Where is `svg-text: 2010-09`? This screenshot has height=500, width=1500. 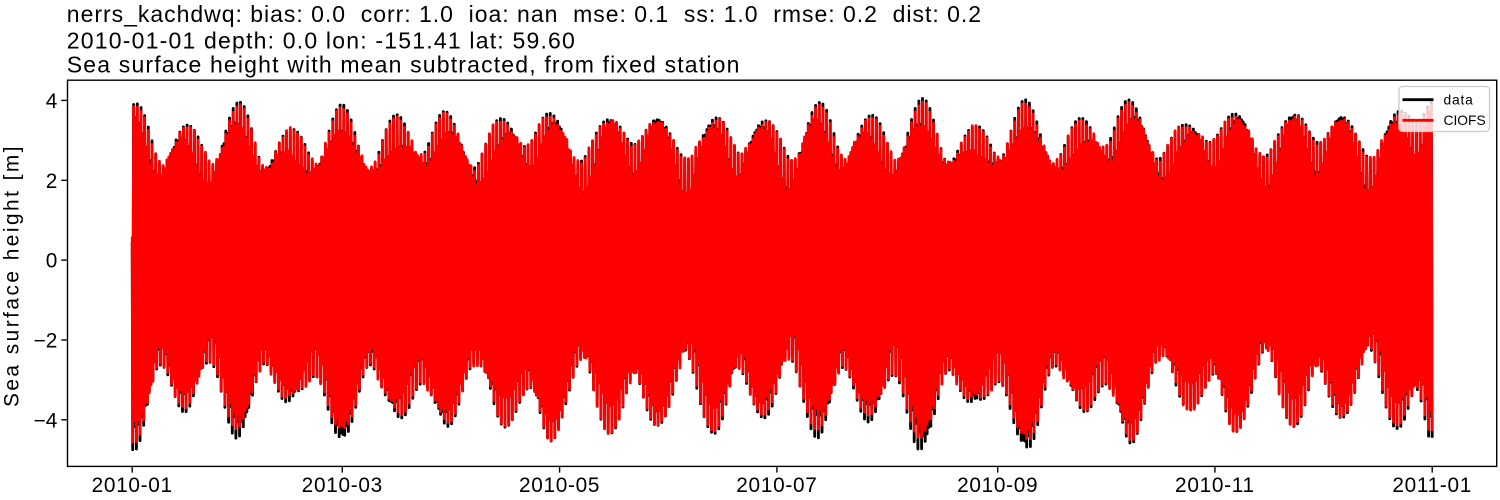 svg-text: 2010-09 is located at coordinates (997, 485).